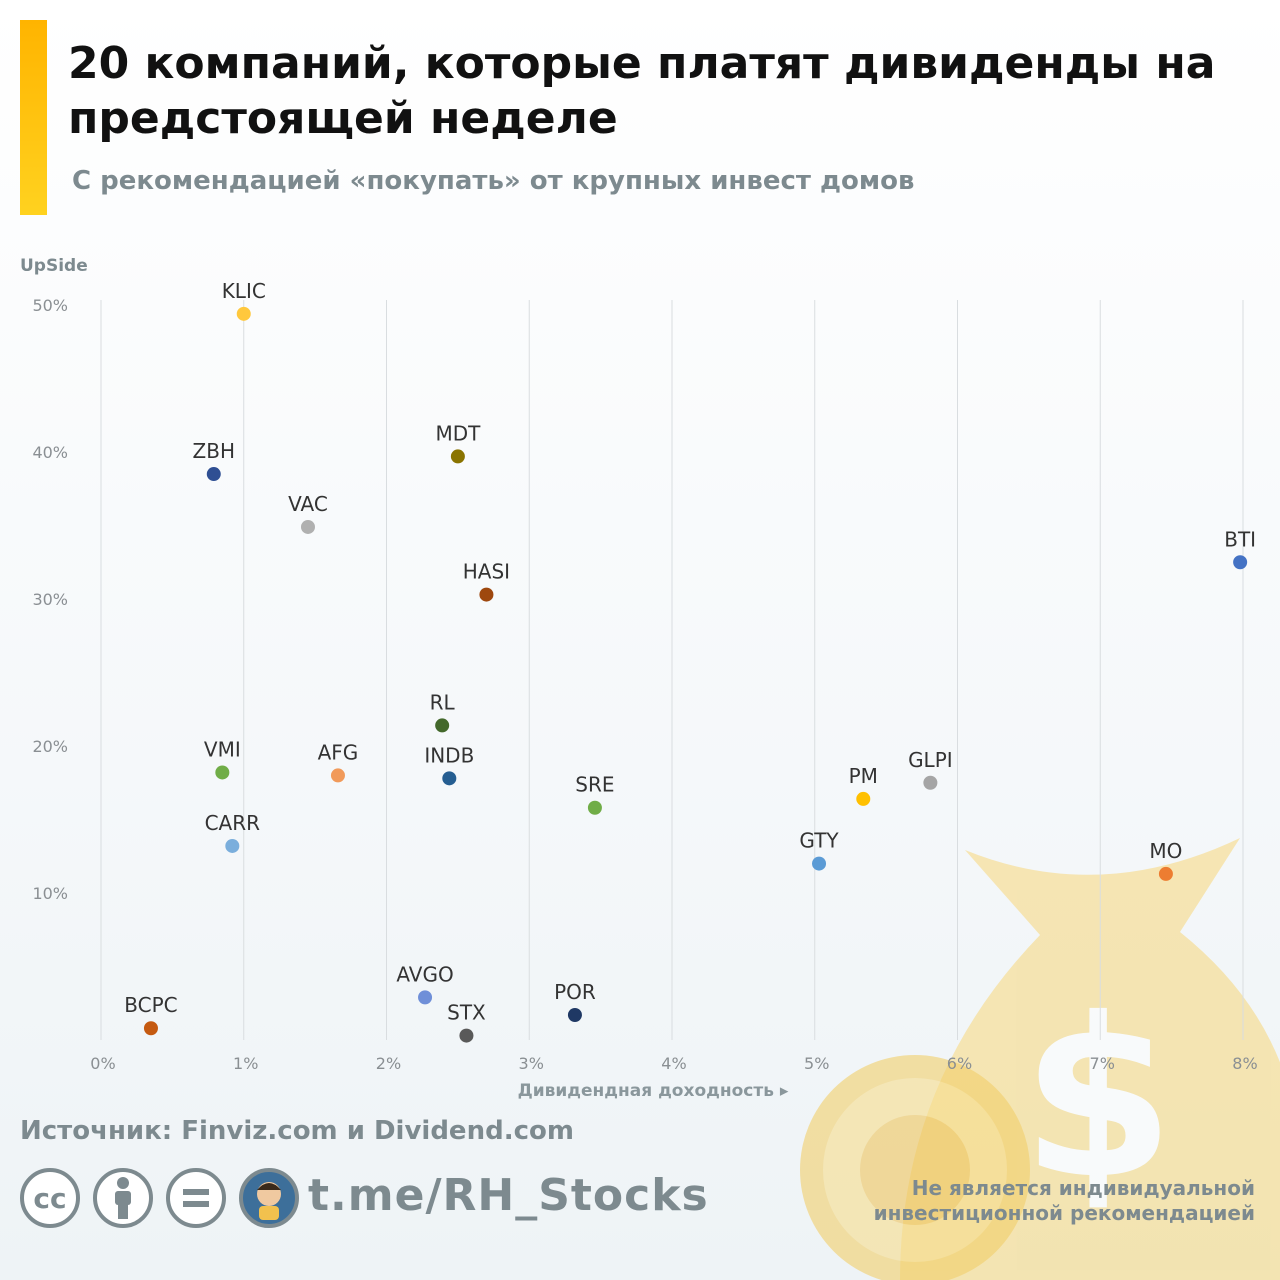 The height and width of the screenshot is (1280, 1280). Describe the element at coordinates (308, 504) in the screenshot. I see `point-label-vac: VAC` at that location.